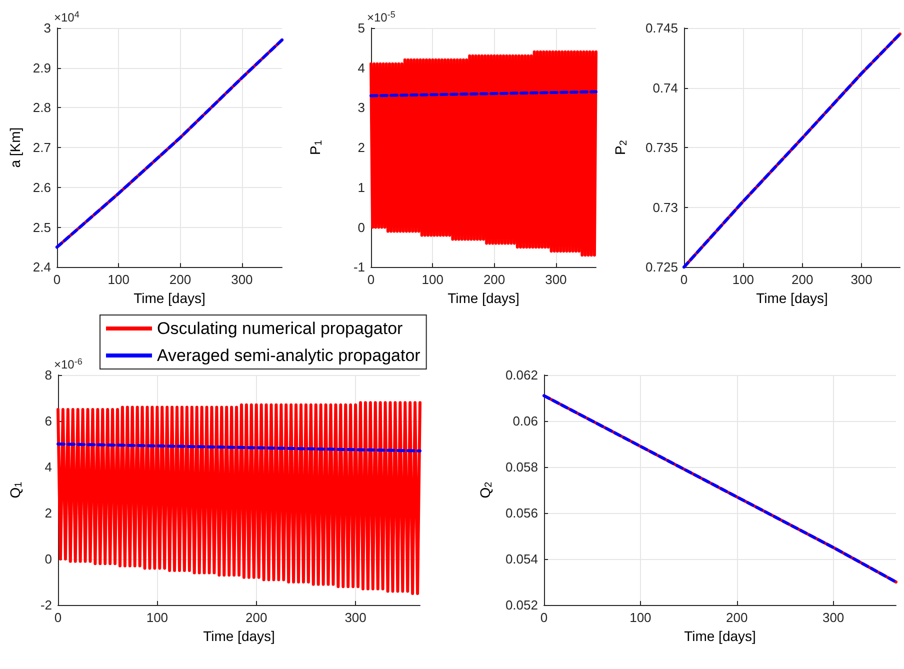  I want to click on legend-label: Averaged semi-analytic propagator, so click(289, 355).